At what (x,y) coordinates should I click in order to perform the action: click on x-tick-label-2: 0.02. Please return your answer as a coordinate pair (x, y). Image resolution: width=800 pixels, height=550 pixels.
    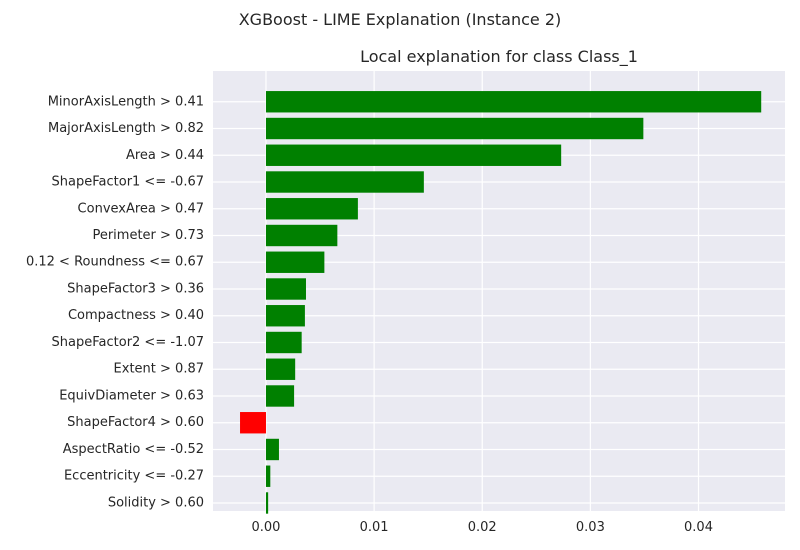
    Looking at the image, I should click on (482, 527).